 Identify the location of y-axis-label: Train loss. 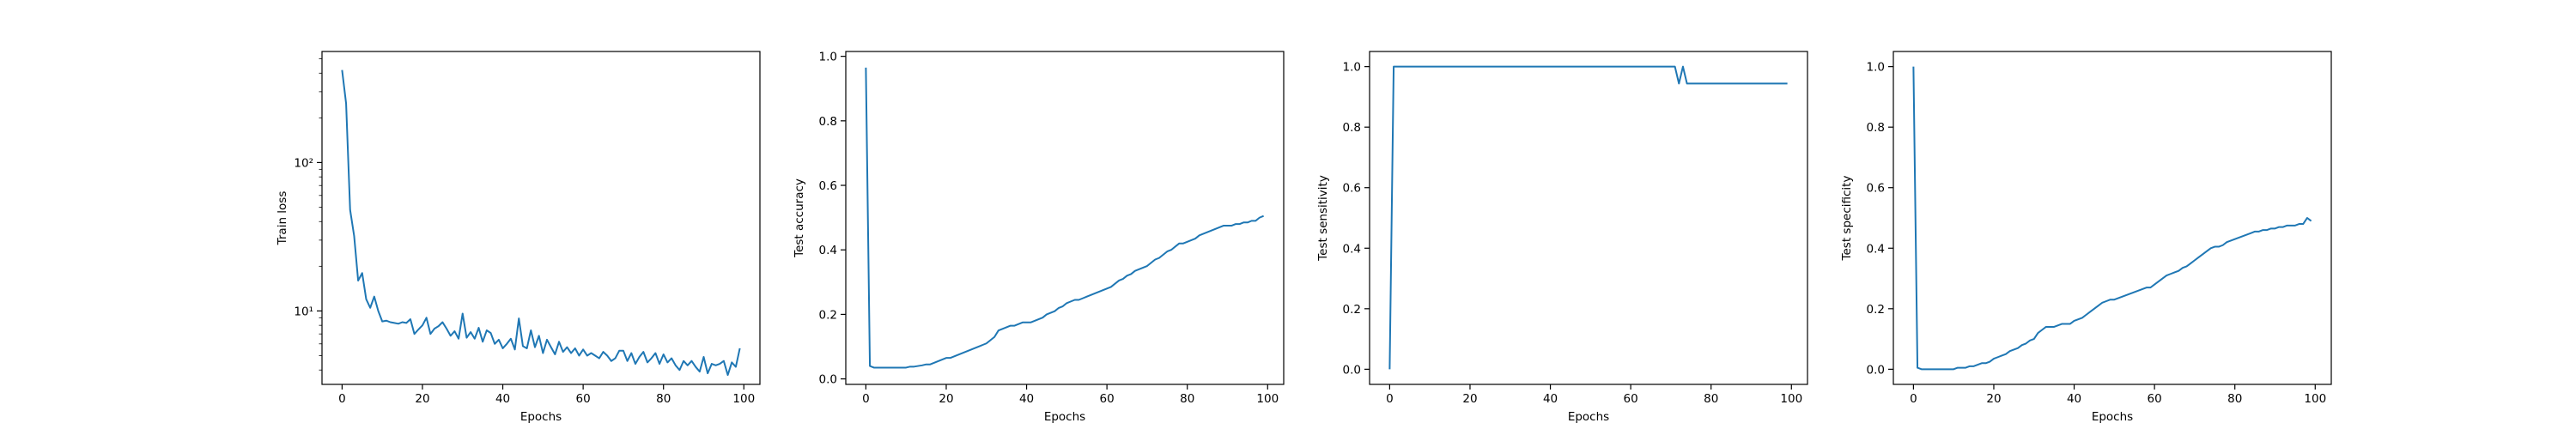
(282, 218).